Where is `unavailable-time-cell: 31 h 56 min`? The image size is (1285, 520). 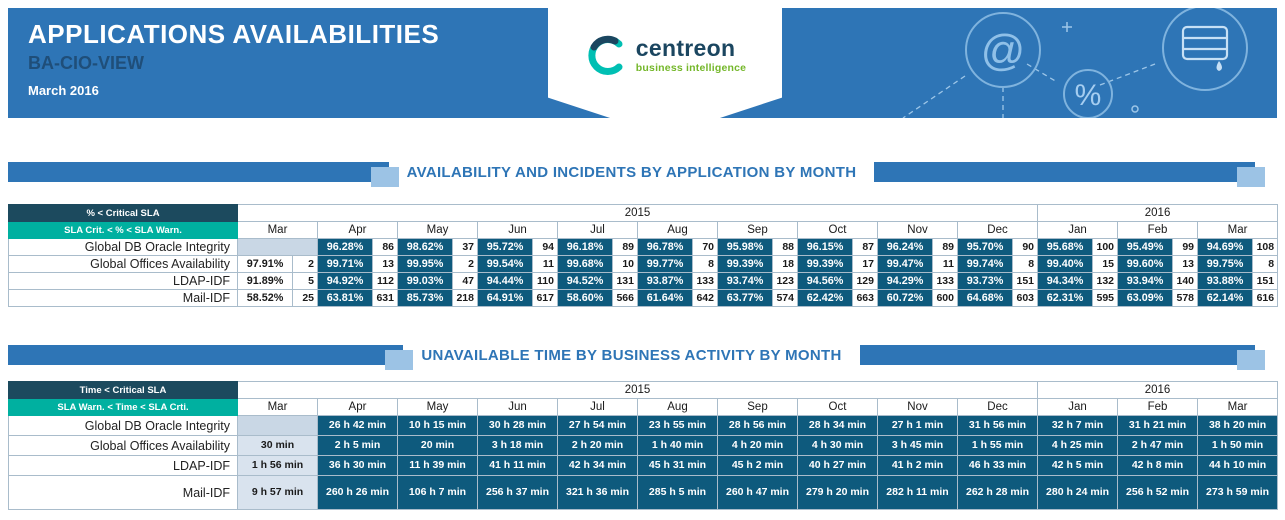 unavailable-time-cell: 31 h 56 min is located at coordinates (997, 425).